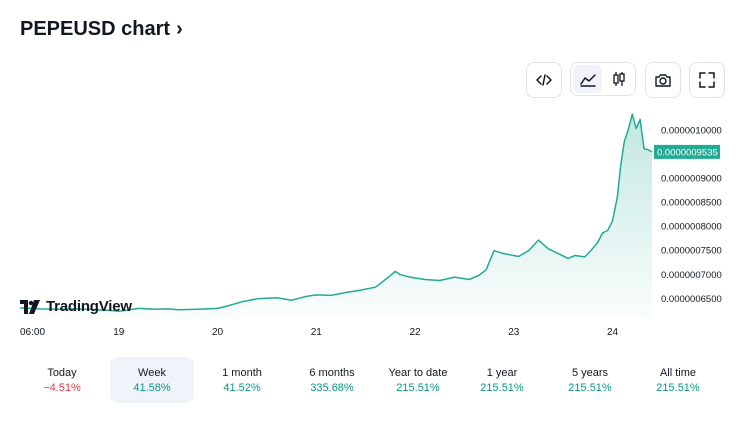 The width and height of the screenshot is (750, 422). I want to click on area-chart-icon, so click(587, 80).